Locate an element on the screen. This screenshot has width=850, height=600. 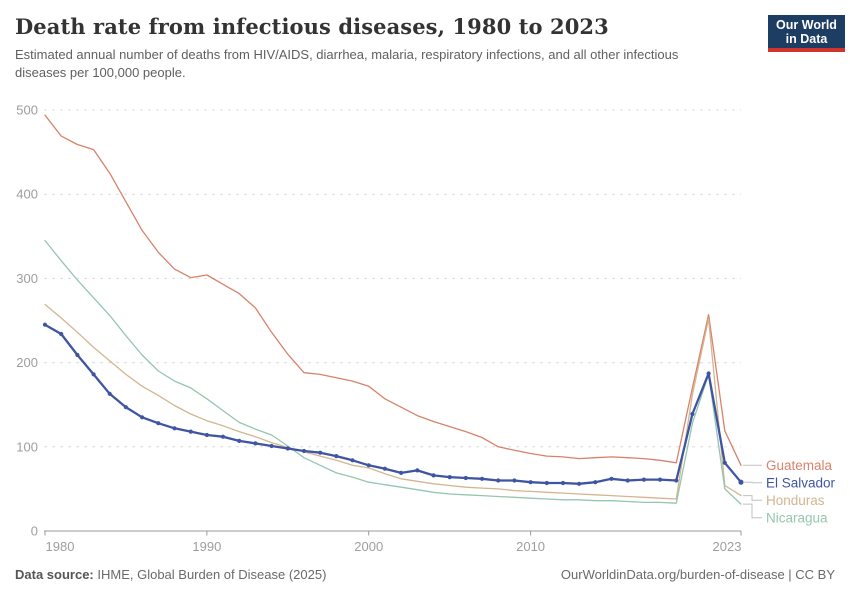
owid-logo-line2: in Data is located at coordinates (806, 39).